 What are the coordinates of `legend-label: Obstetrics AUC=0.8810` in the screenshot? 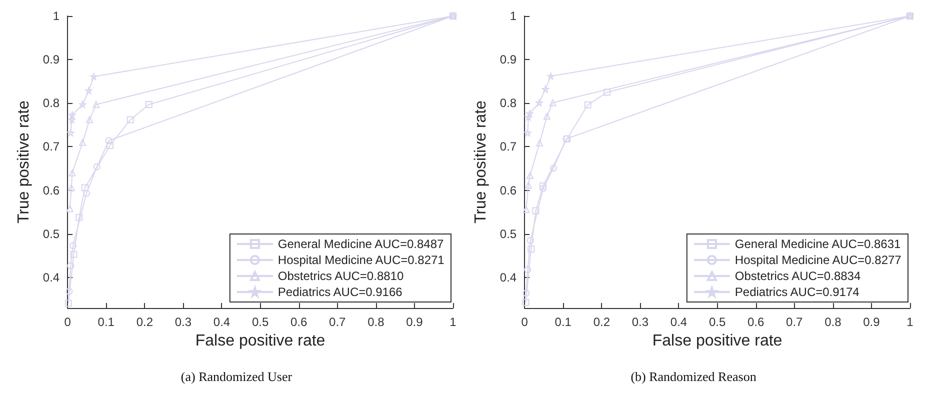 It's located at (341, 276).